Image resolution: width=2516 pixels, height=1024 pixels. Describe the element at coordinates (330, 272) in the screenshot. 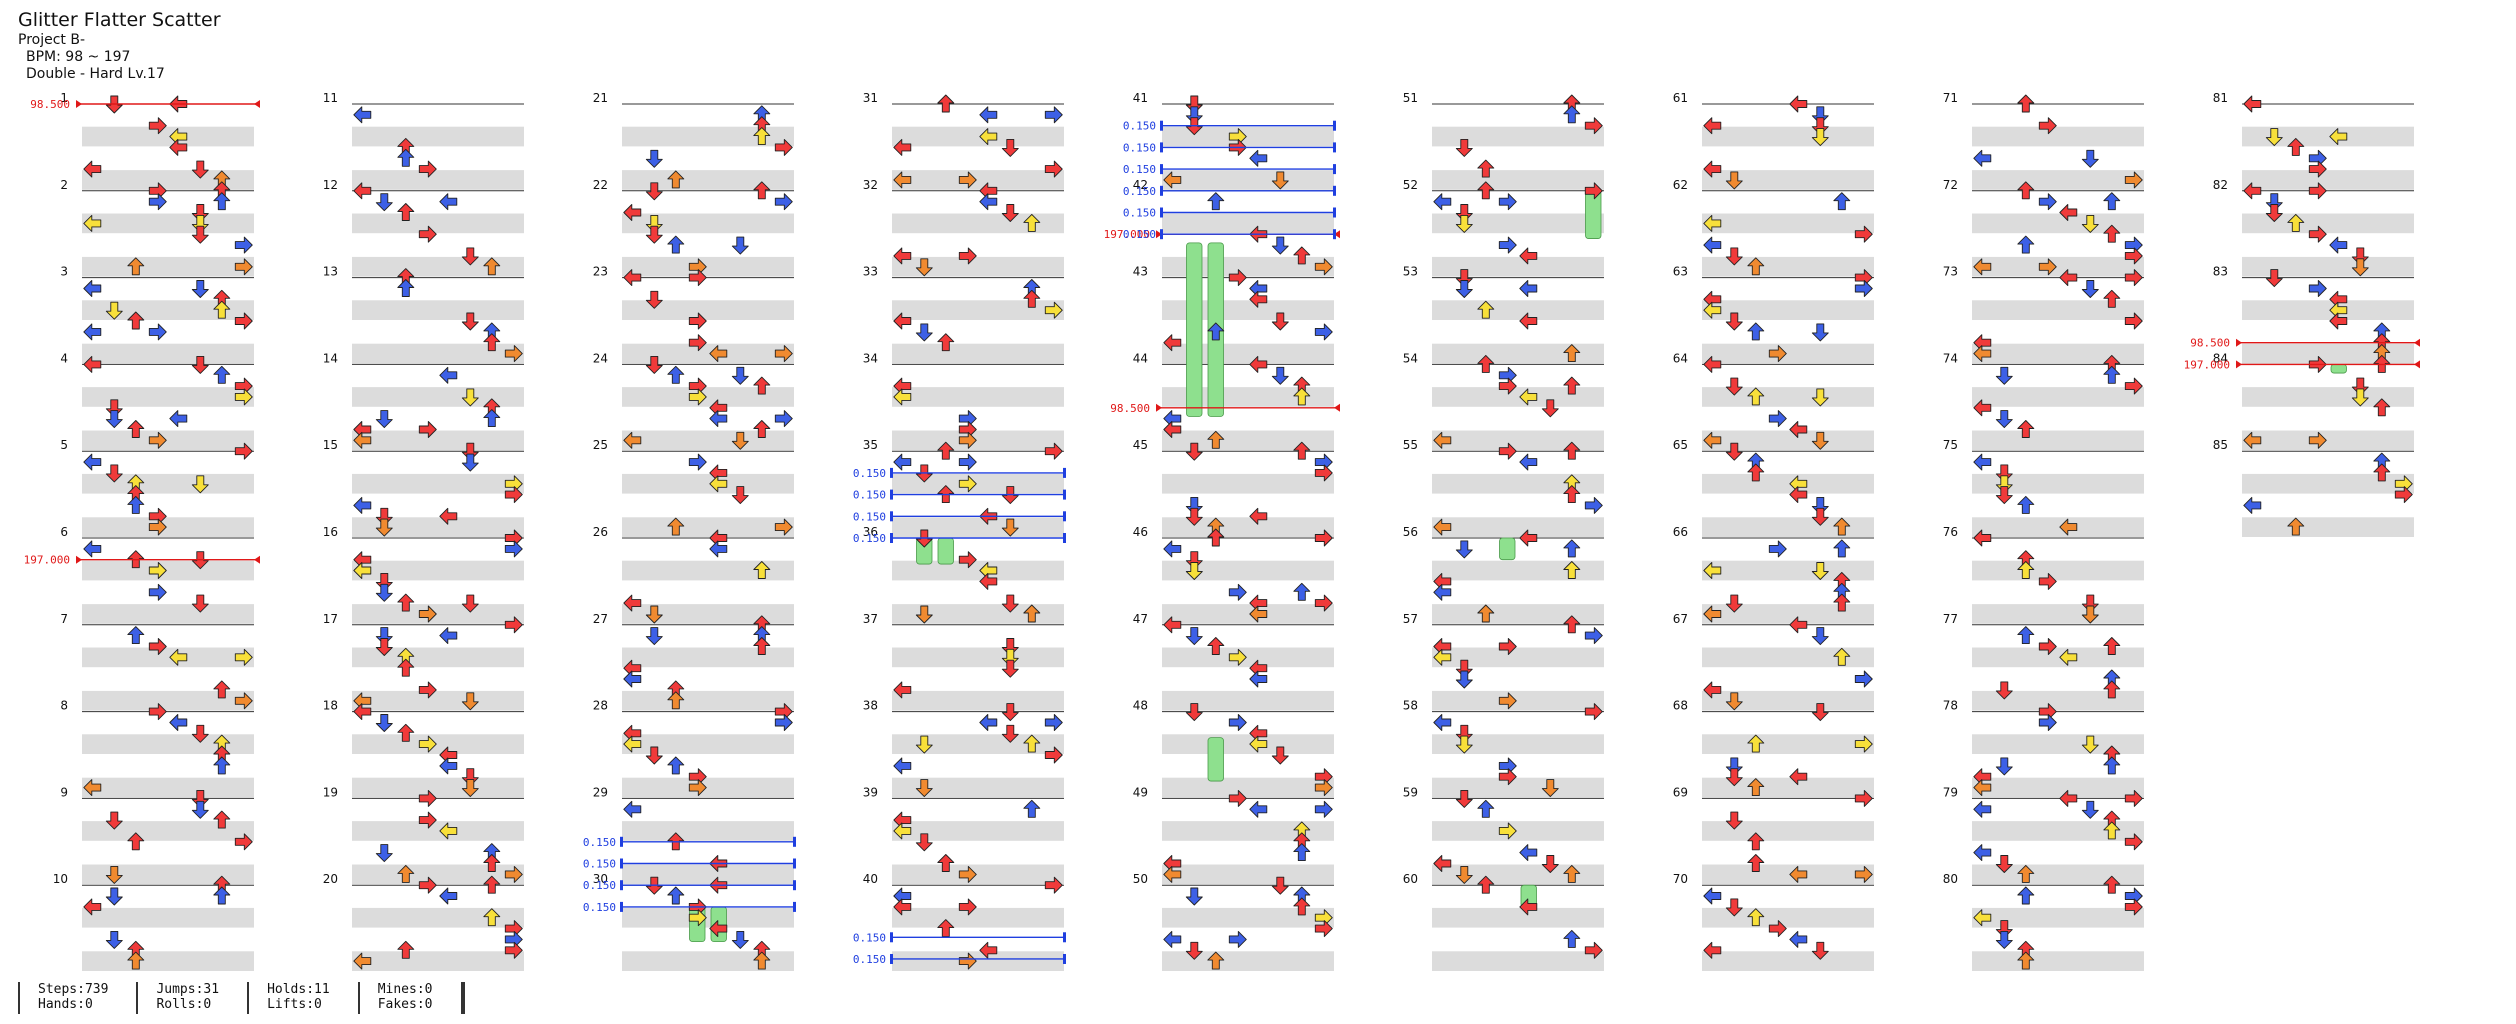

I see `measure-number: 13` at that location.